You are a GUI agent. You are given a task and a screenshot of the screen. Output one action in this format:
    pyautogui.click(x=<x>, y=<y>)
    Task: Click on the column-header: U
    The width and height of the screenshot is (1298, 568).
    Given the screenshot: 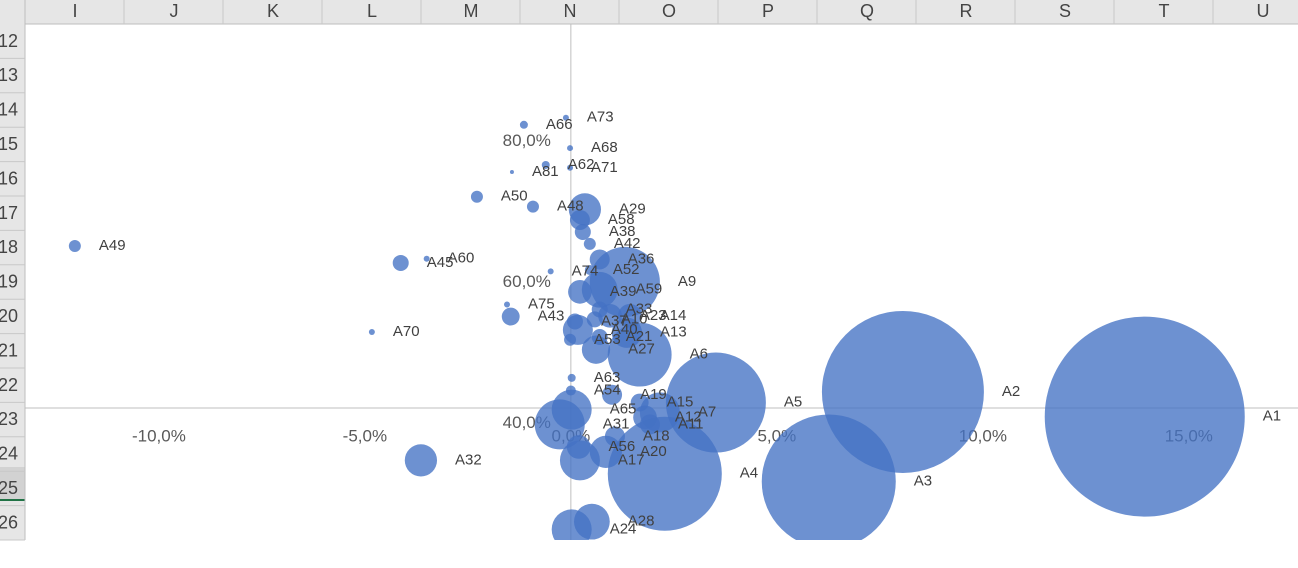 What is the action you would take?
    pyautogui.click(x=1263, y=11)
    